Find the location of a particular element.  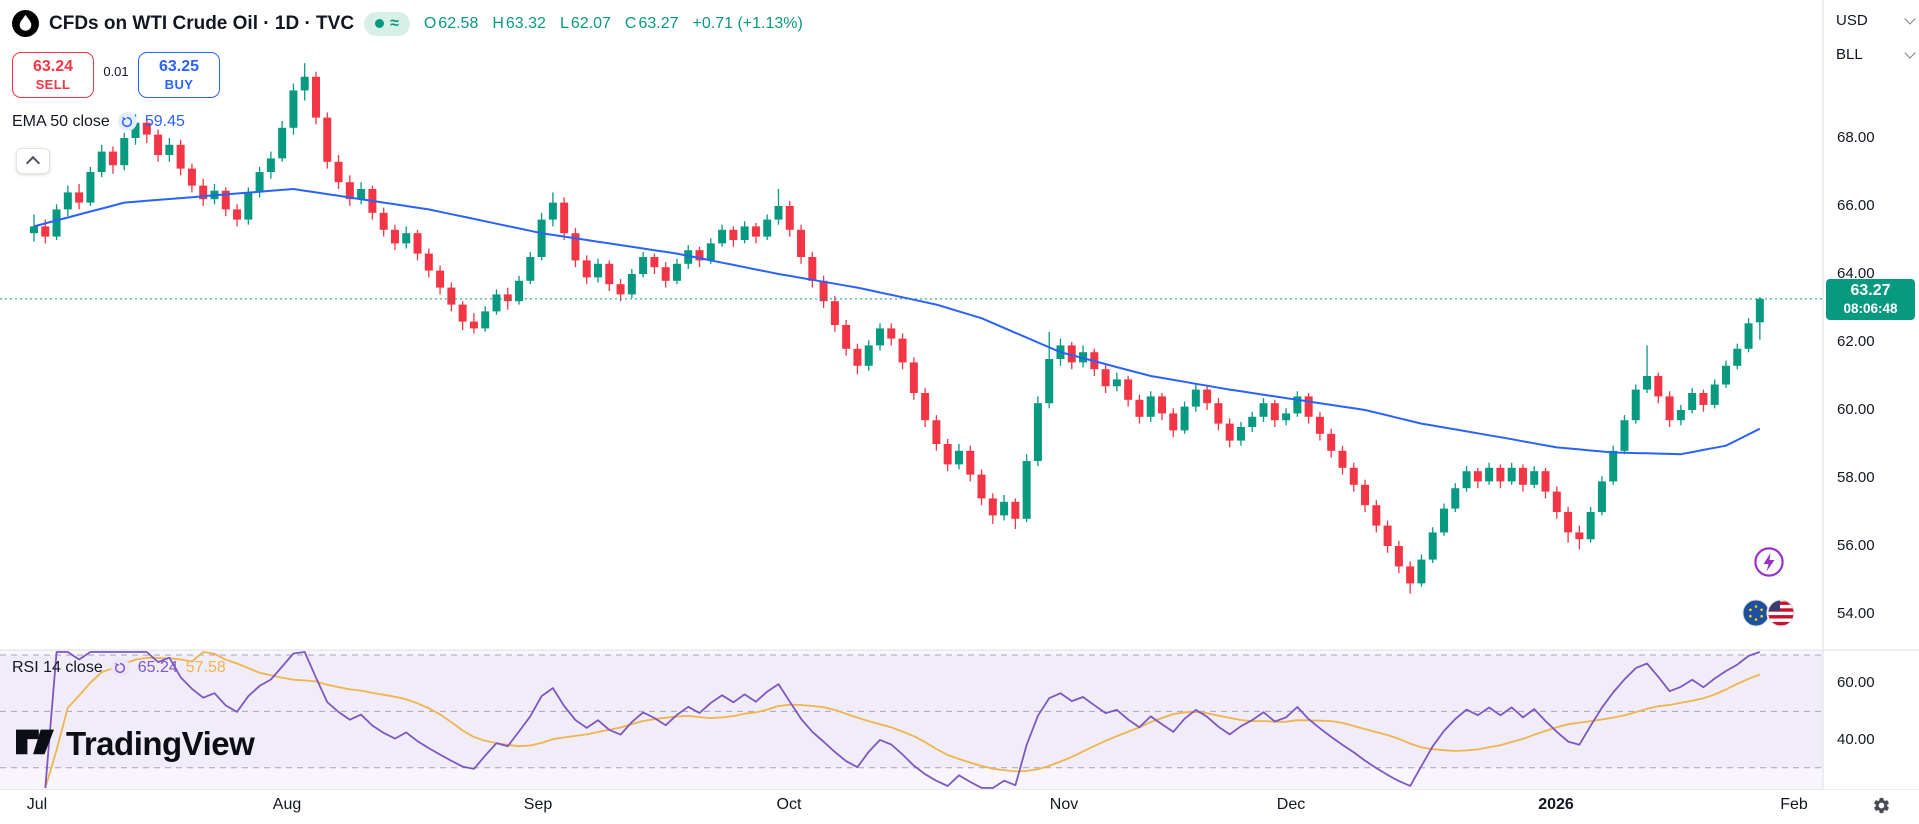

sell-price: 63.24 is located at coordinates (53, 66).